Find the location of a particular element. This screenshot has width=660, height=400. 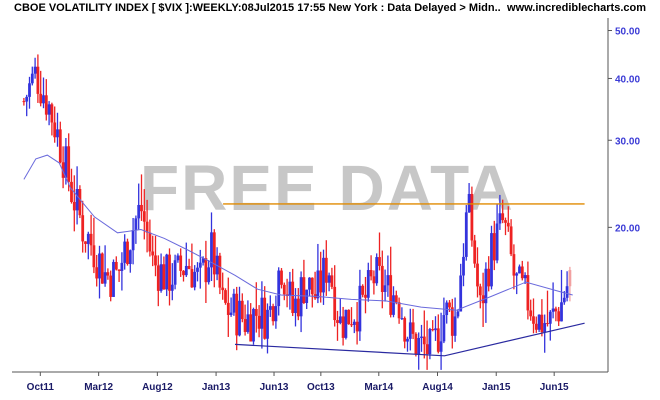

x-tick-label: Jan13 is located at coordinates (216, 387).